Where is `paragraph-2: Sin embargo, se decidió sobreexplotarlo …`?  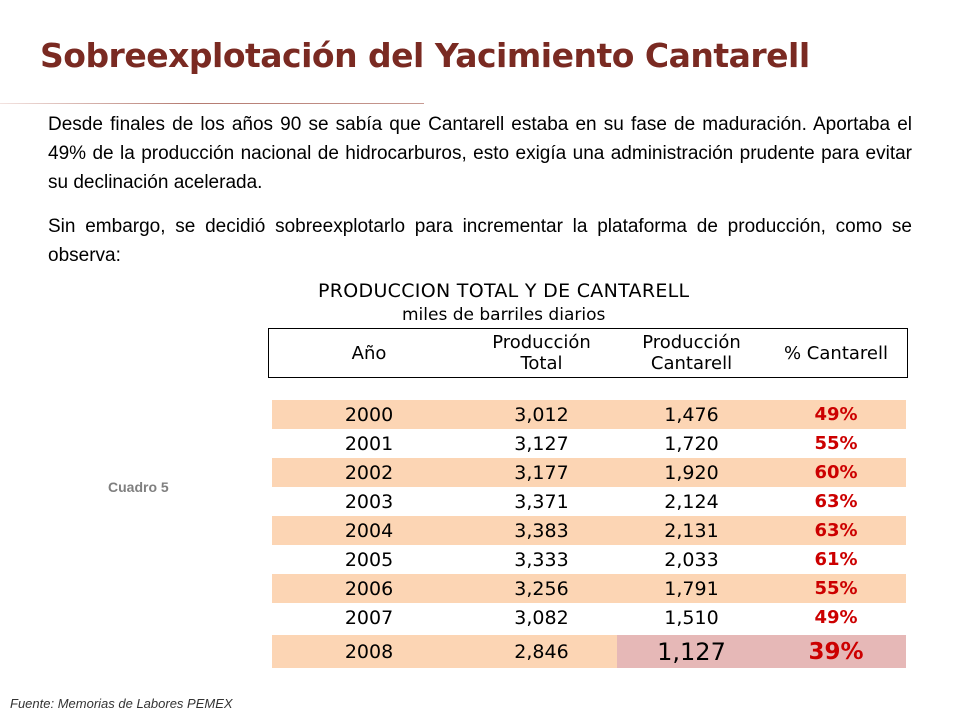
paragraph-2: Sin embargo, se decidió sobreexplotarlo … is located at coordinates (480, 241).